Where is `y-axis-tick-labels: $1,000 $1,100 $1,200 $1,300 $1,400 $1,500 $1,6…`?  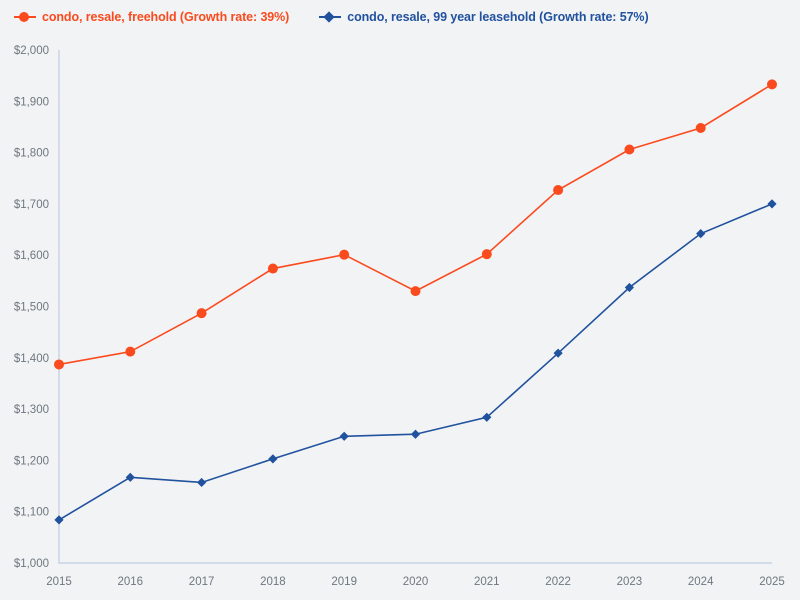
y-axis-tick-labels: $1,000 $1,100 $1,200 $1,300 $1,400 $1,500 $1,6… is located at coordinates (31, 307).